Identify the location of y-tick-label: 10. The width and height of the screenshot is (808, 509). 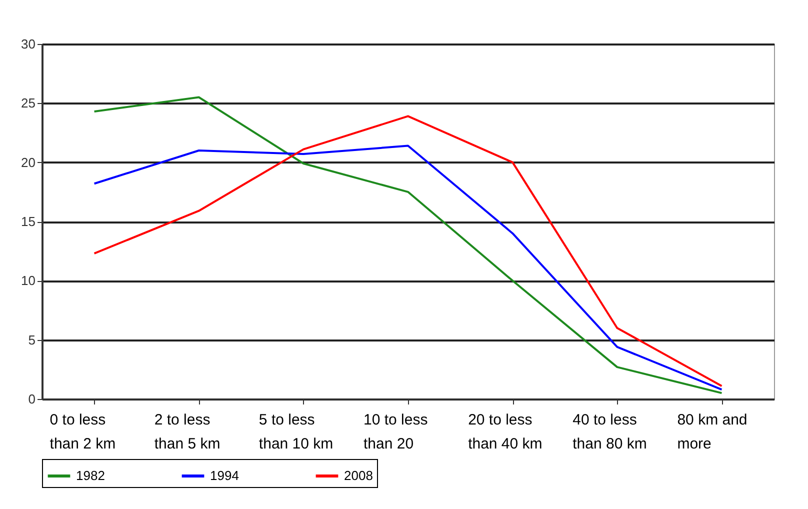
(28, 280).